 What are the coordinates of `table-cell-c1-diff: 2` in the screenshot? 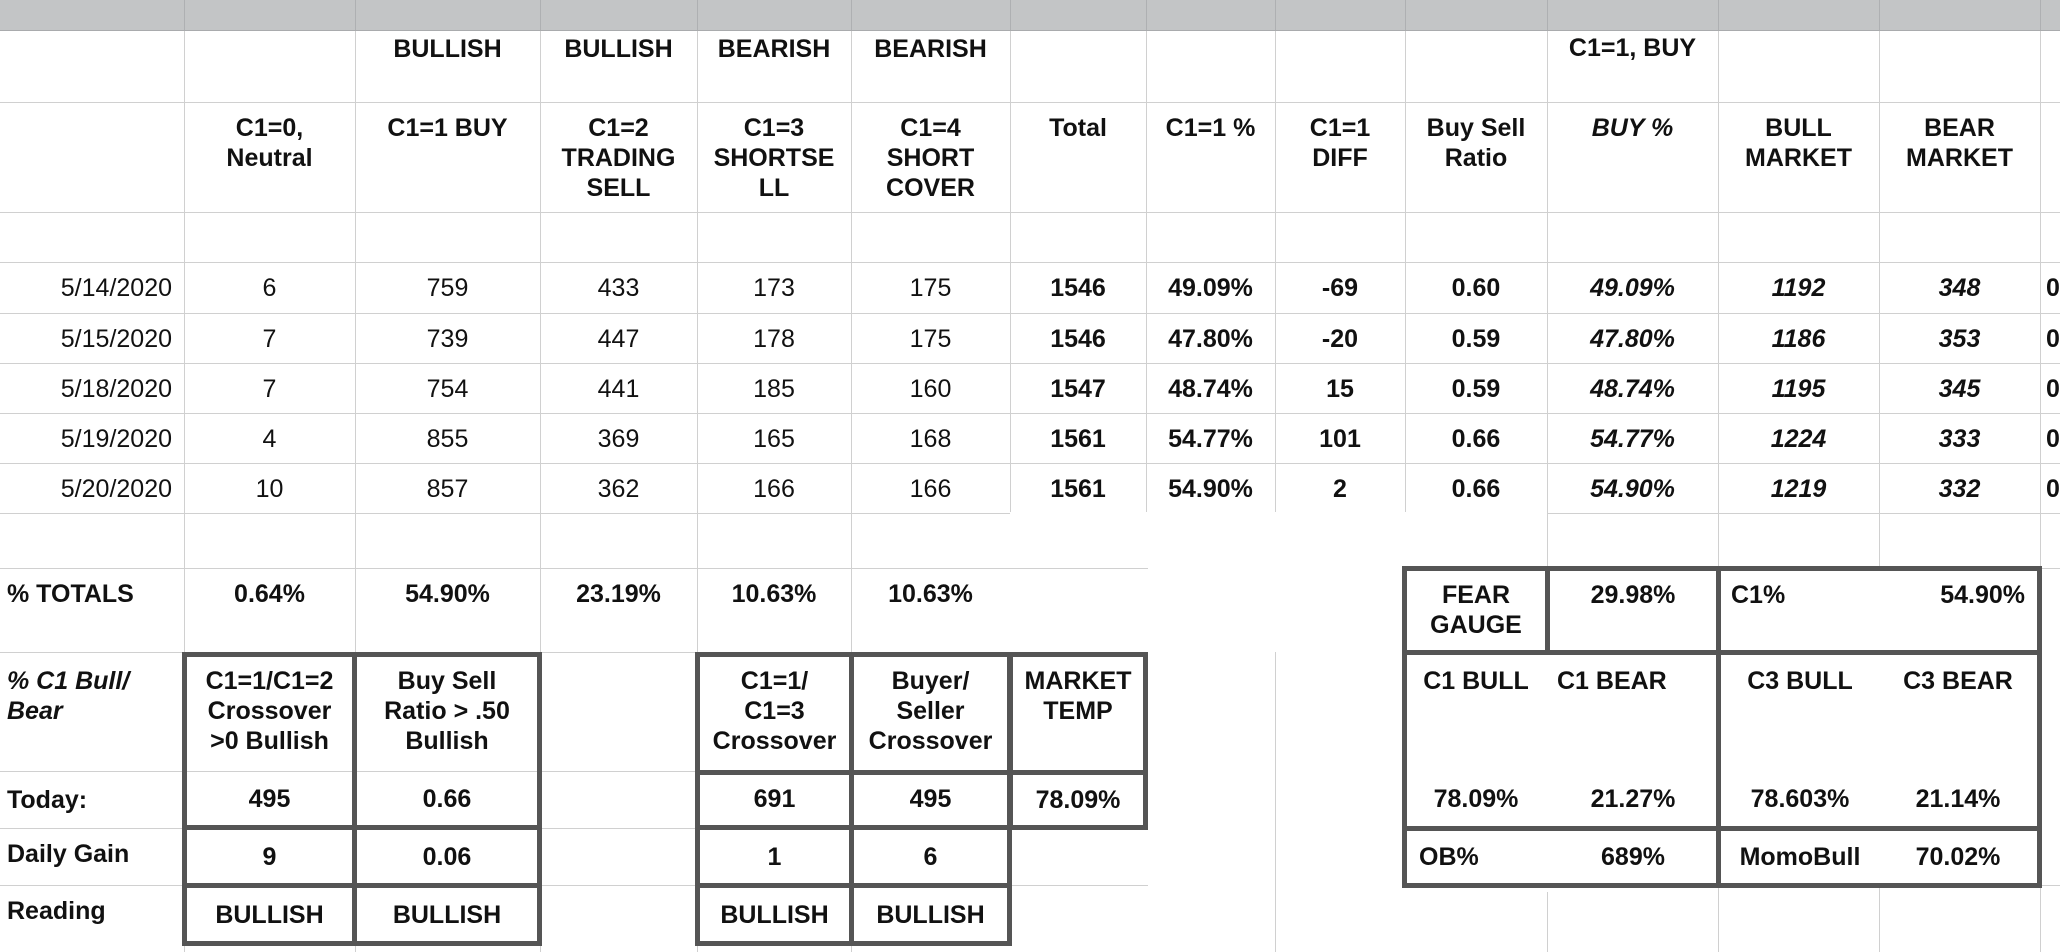 It's located at (1340, 488).